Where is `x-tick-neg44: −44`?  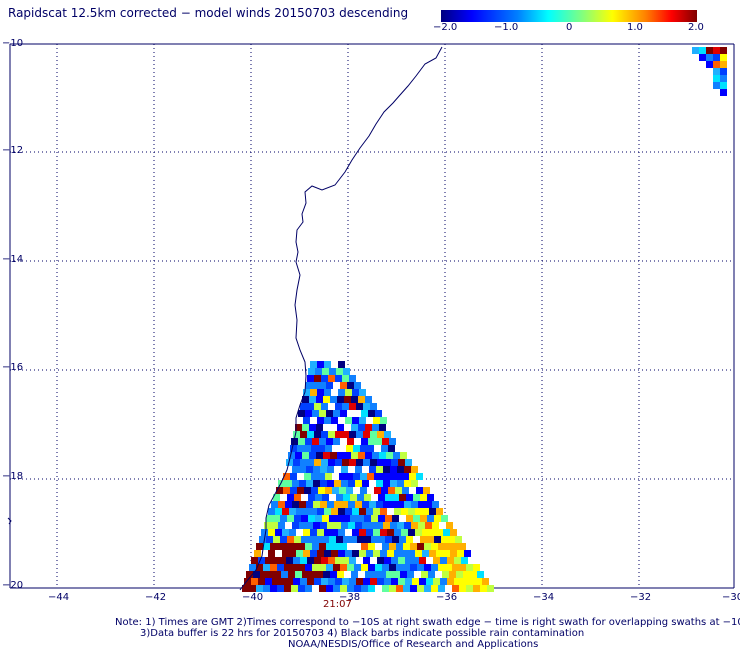
x-tick-neg44: −44 is located at coordinates (59, 597).